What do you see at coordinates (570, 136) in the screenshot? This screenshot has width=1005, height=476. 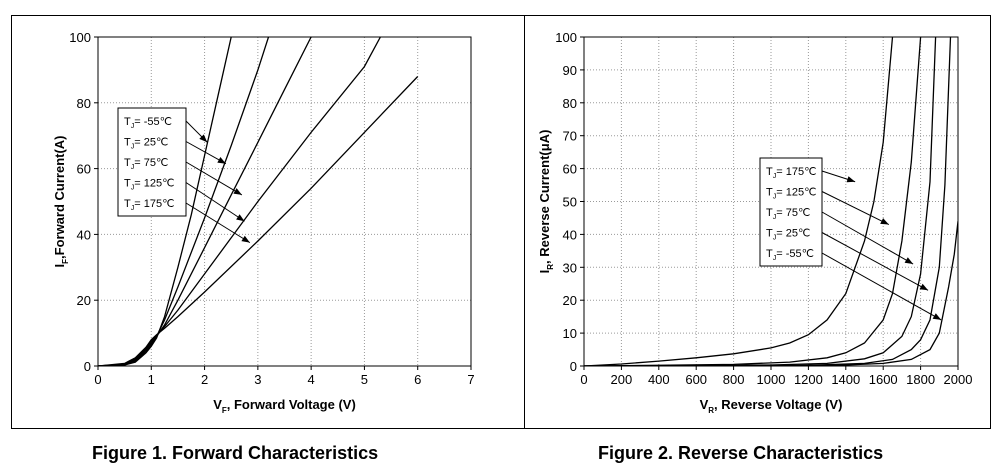 I see `chart2-ytick-label: 70` at bounding box center [570, 136].